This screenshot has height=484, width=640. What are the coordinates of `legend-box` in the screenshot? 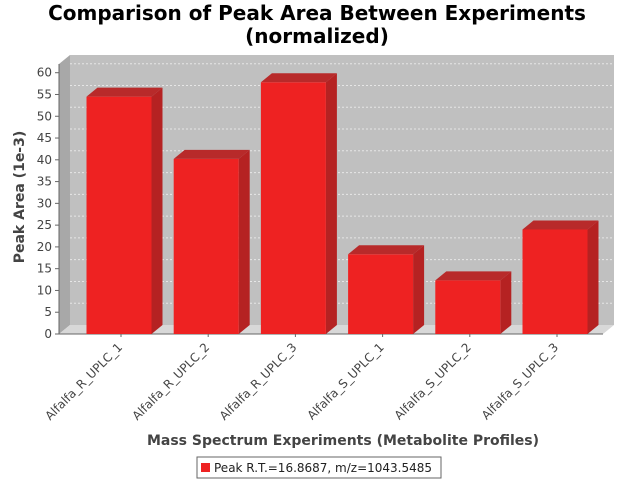 It's located at (319, 467).